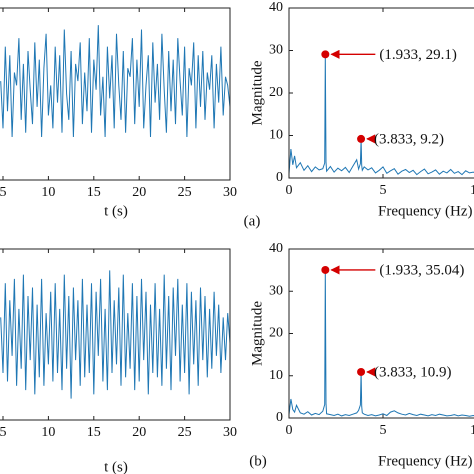 The width and height of the screenshot is (474, 474). What do you see at coordinates (252, 221) in the screenshot?
I see `panel-label: (a)` at bounding box center [252, 221].